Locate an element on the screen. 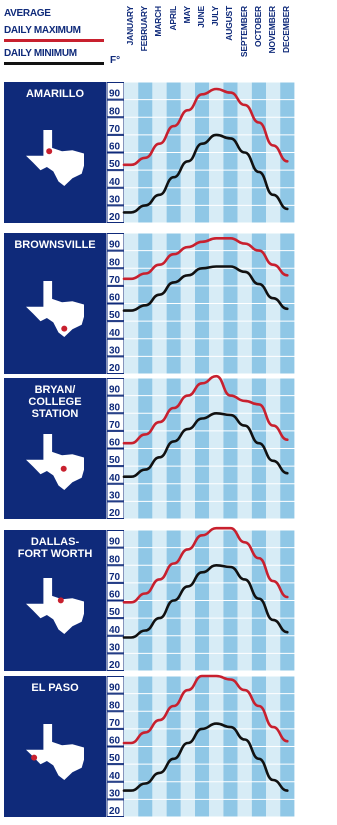  legend-max-line is located at coordinates (54, 40).